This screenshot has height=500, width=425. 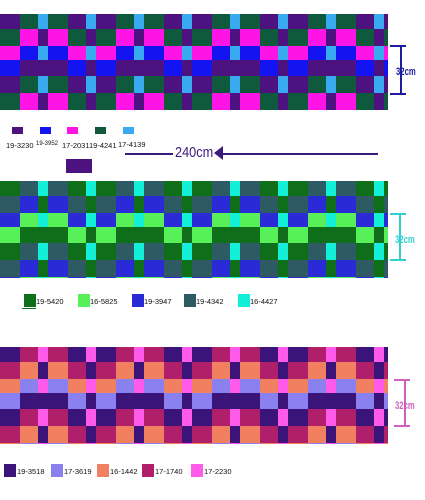 What do you see at coordinates (299, 154) in the screenshot?
I see `length-measure-line-right` at bounding box center [299, 154].